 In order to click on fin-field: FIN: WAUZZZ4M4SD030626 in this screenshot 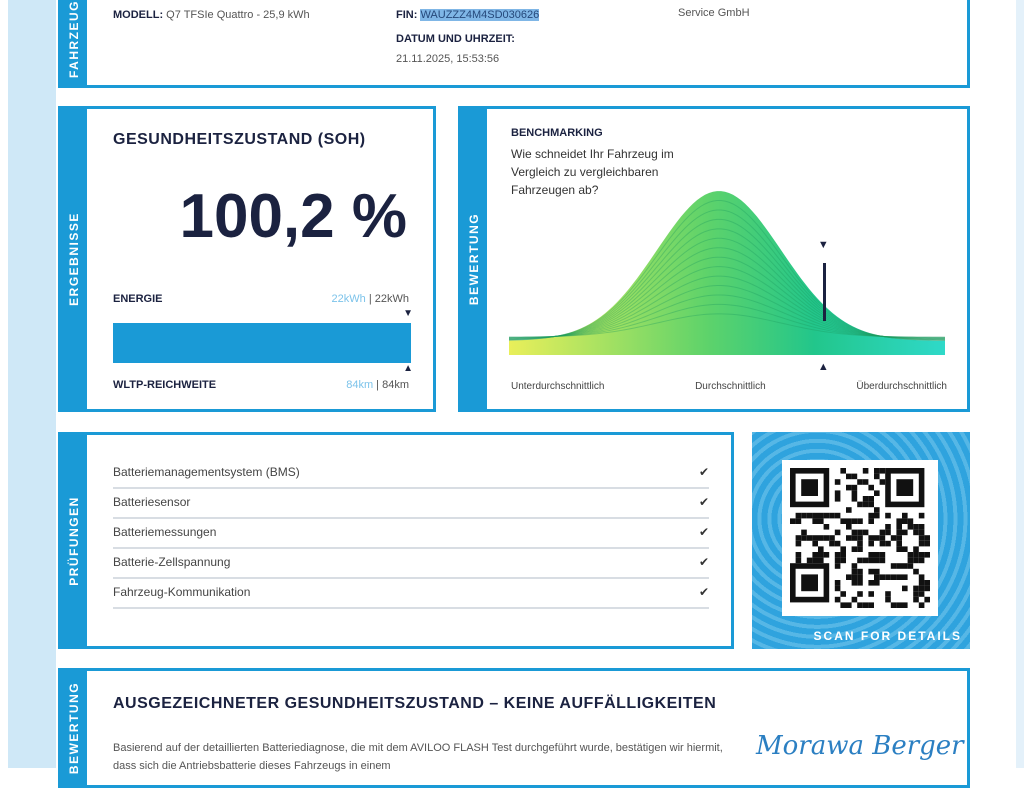, I will do `click(468, 15)`.